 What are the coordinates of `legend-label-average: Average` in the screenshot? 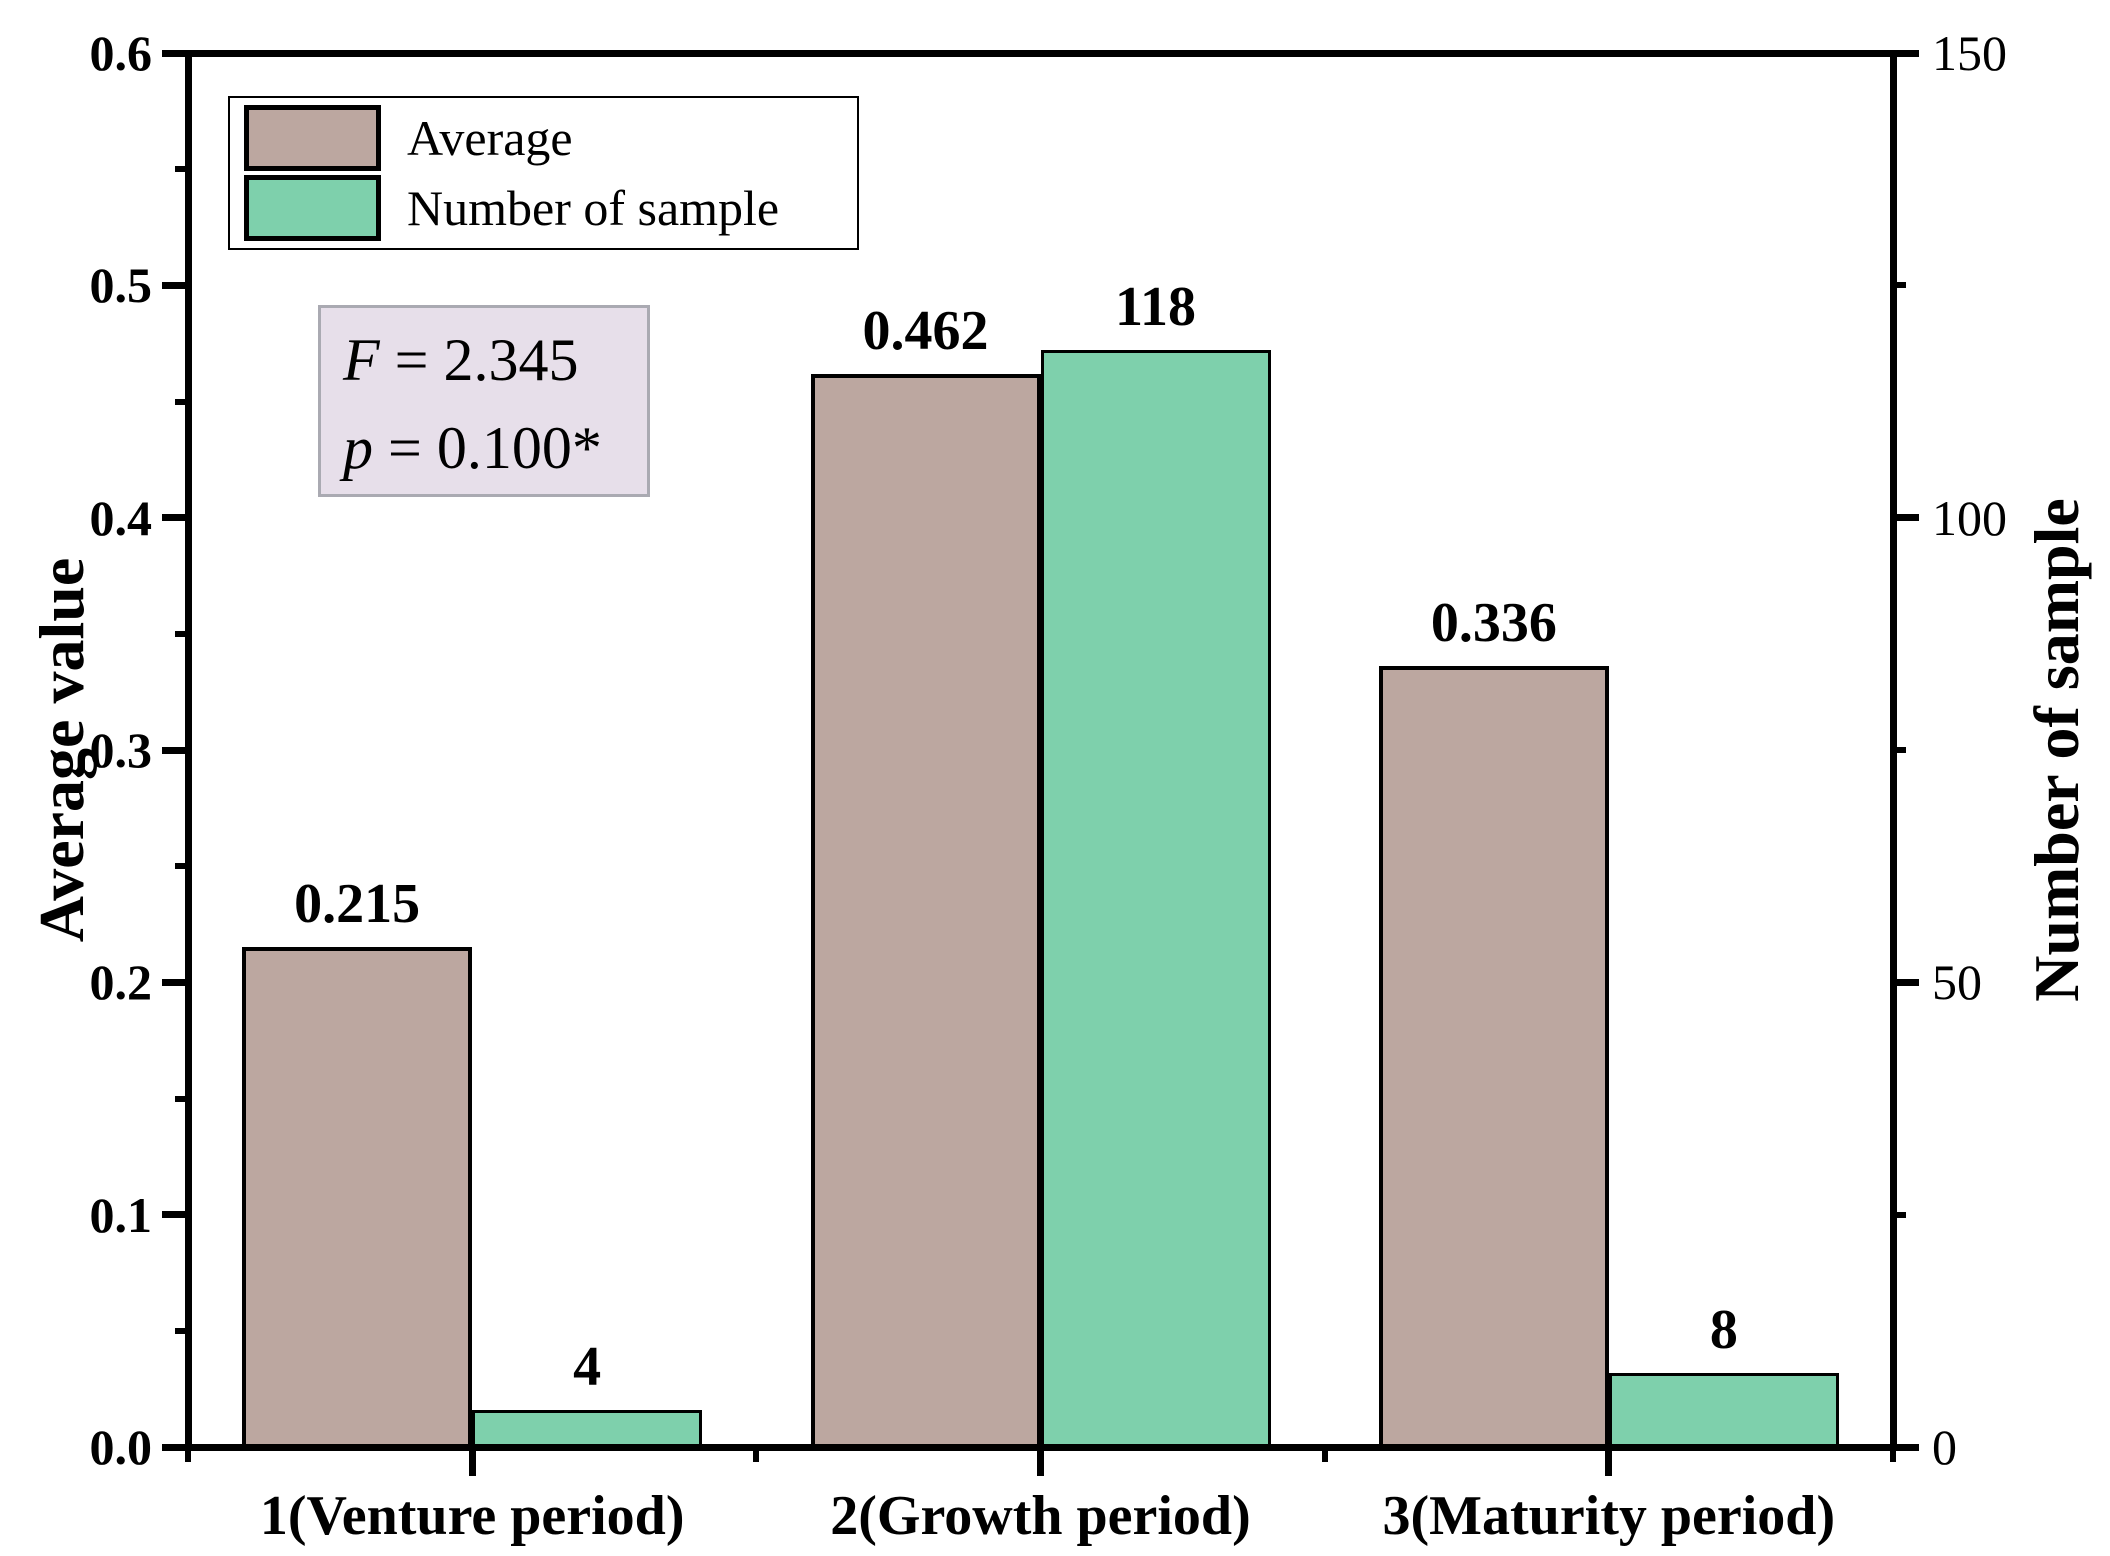 It's located at (490, 138).